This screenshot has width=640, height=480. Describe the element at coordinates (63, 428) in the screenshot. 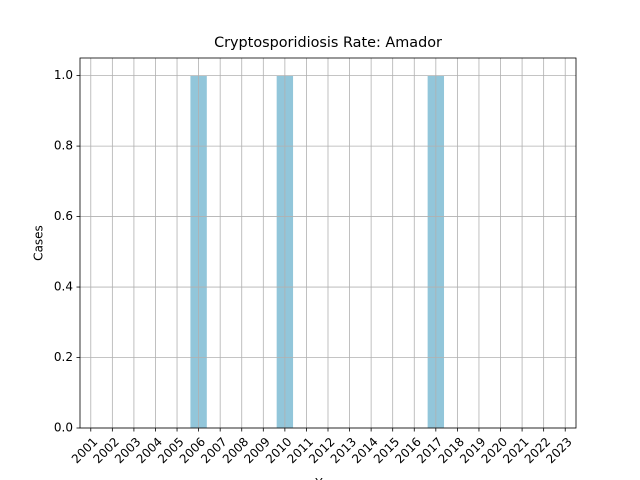

I see `y-tick-label: 0.0` at that location.